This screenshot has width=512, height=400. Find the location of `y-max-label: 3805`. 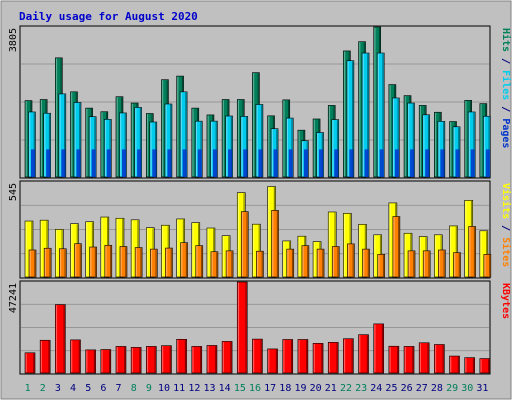

y-max-label: 3805 is located at coordinates (13, 40).